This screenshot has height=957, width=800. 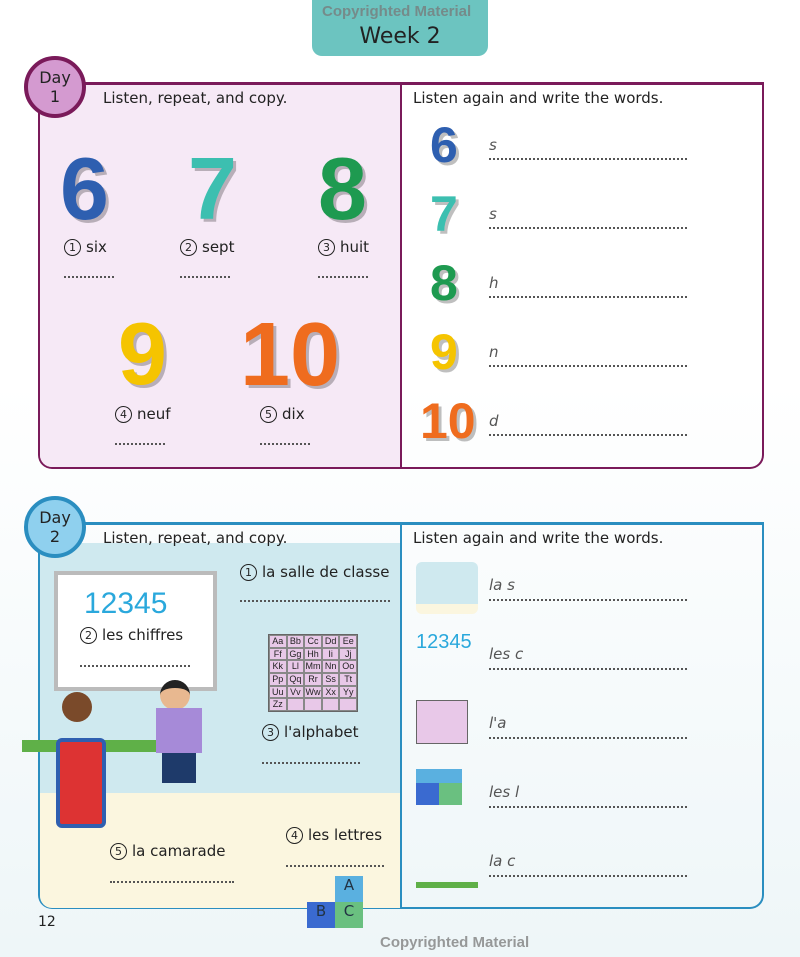 What do you see at coordinates (348, 641) in the screenshot?
I see `alphabet-cell: Ee` at bounding box center [348, 641].